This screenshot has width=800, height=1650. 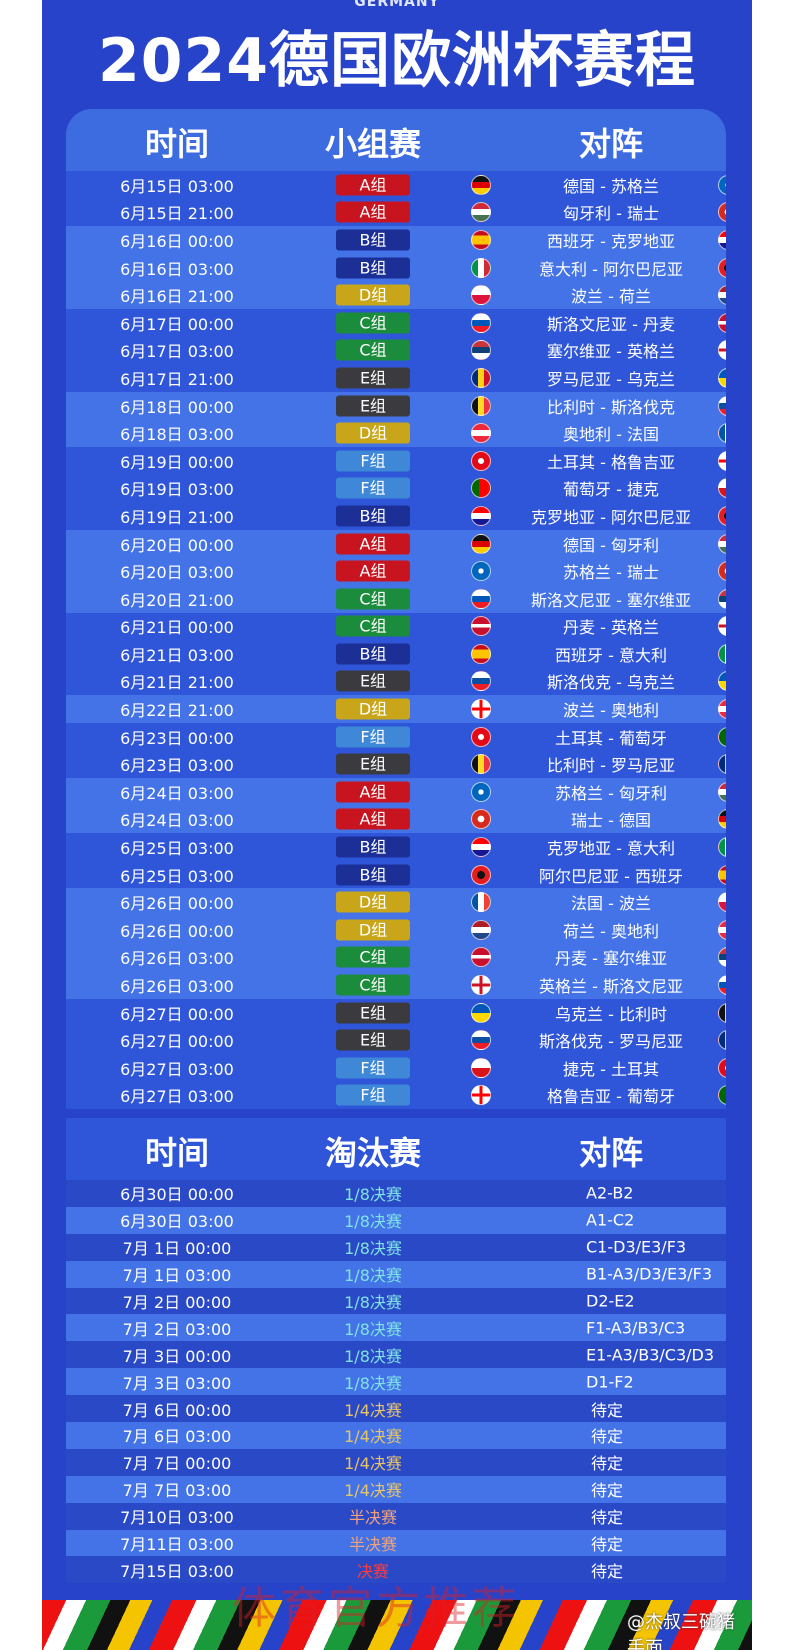 I want to click on group-badge: C组, so click(x=373, y=957).